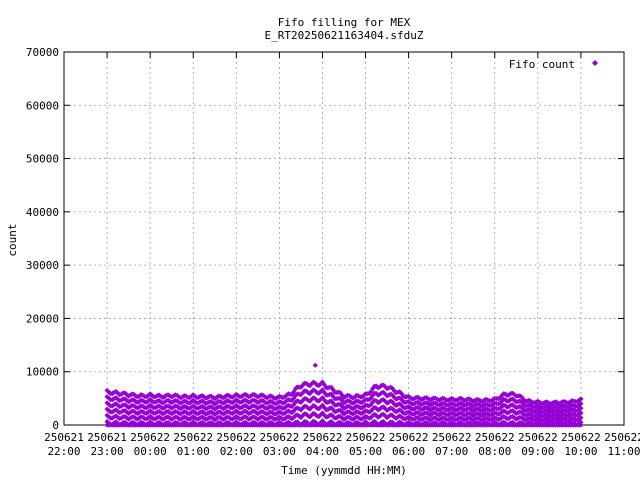 Image resolution: width=640 pixels, height=485 pixels. What do you see at coordinates (580, 451) in the screenshot?
I see `x-tick-label: 10:00` at bounding box center [580, 451].